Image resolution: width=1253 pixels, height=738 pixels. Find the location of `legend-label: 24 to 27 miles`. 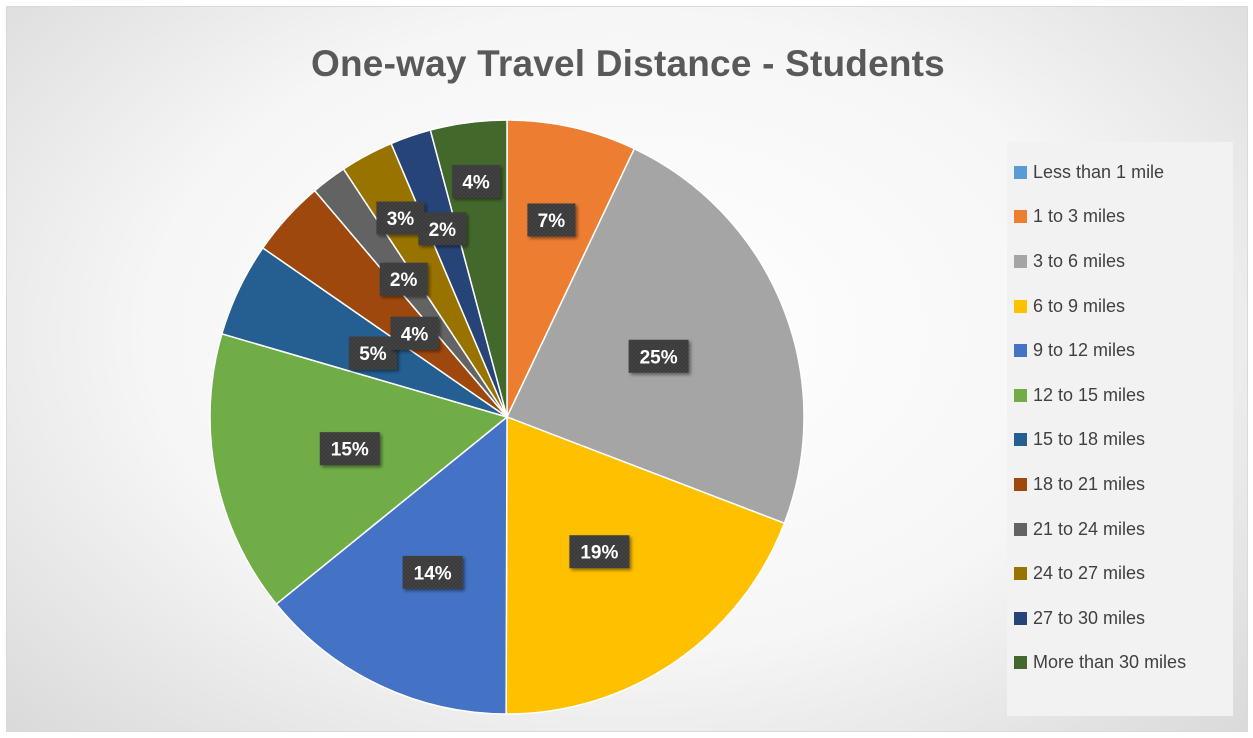

legend-label: 24 to 27 miles is located at coordinates (1089, 573).